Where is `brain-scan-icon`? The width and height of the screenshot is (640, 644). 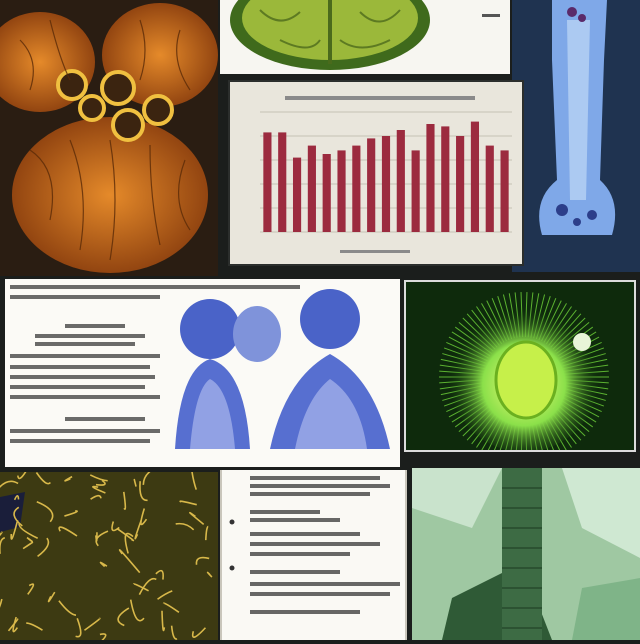
brain-scan-icon is located at coordinates (365, 35).